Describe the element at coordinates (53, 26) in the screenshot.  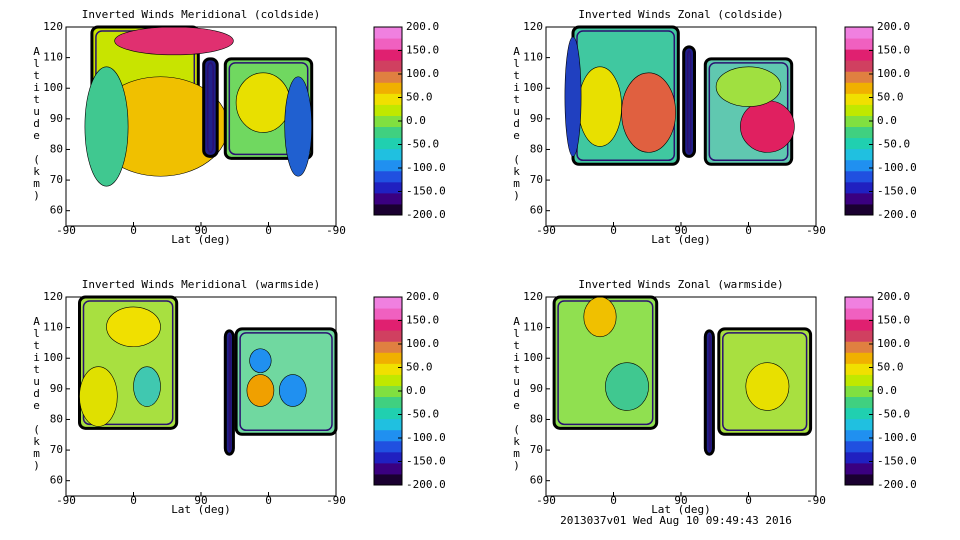
I see `y-tick-label: 120` at that location.